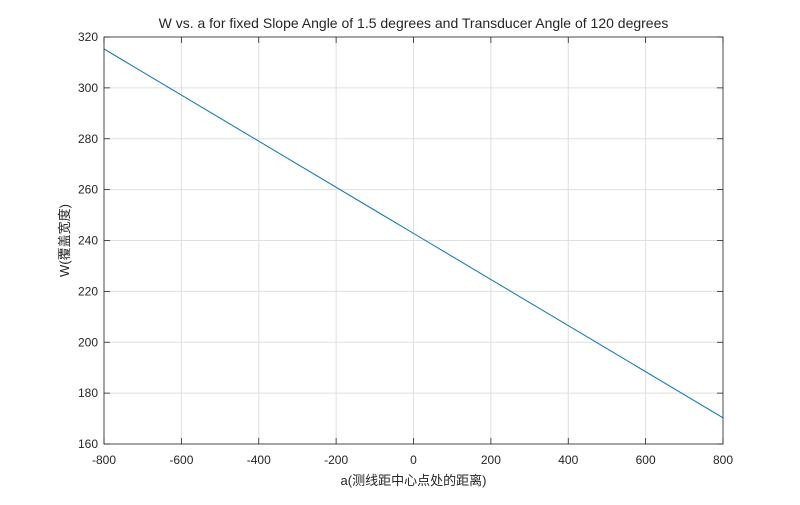  What do you see at coordinates (88, 291) in the screenshot?
I see `y-tick-label: 220` at bounding box center [88, 291].